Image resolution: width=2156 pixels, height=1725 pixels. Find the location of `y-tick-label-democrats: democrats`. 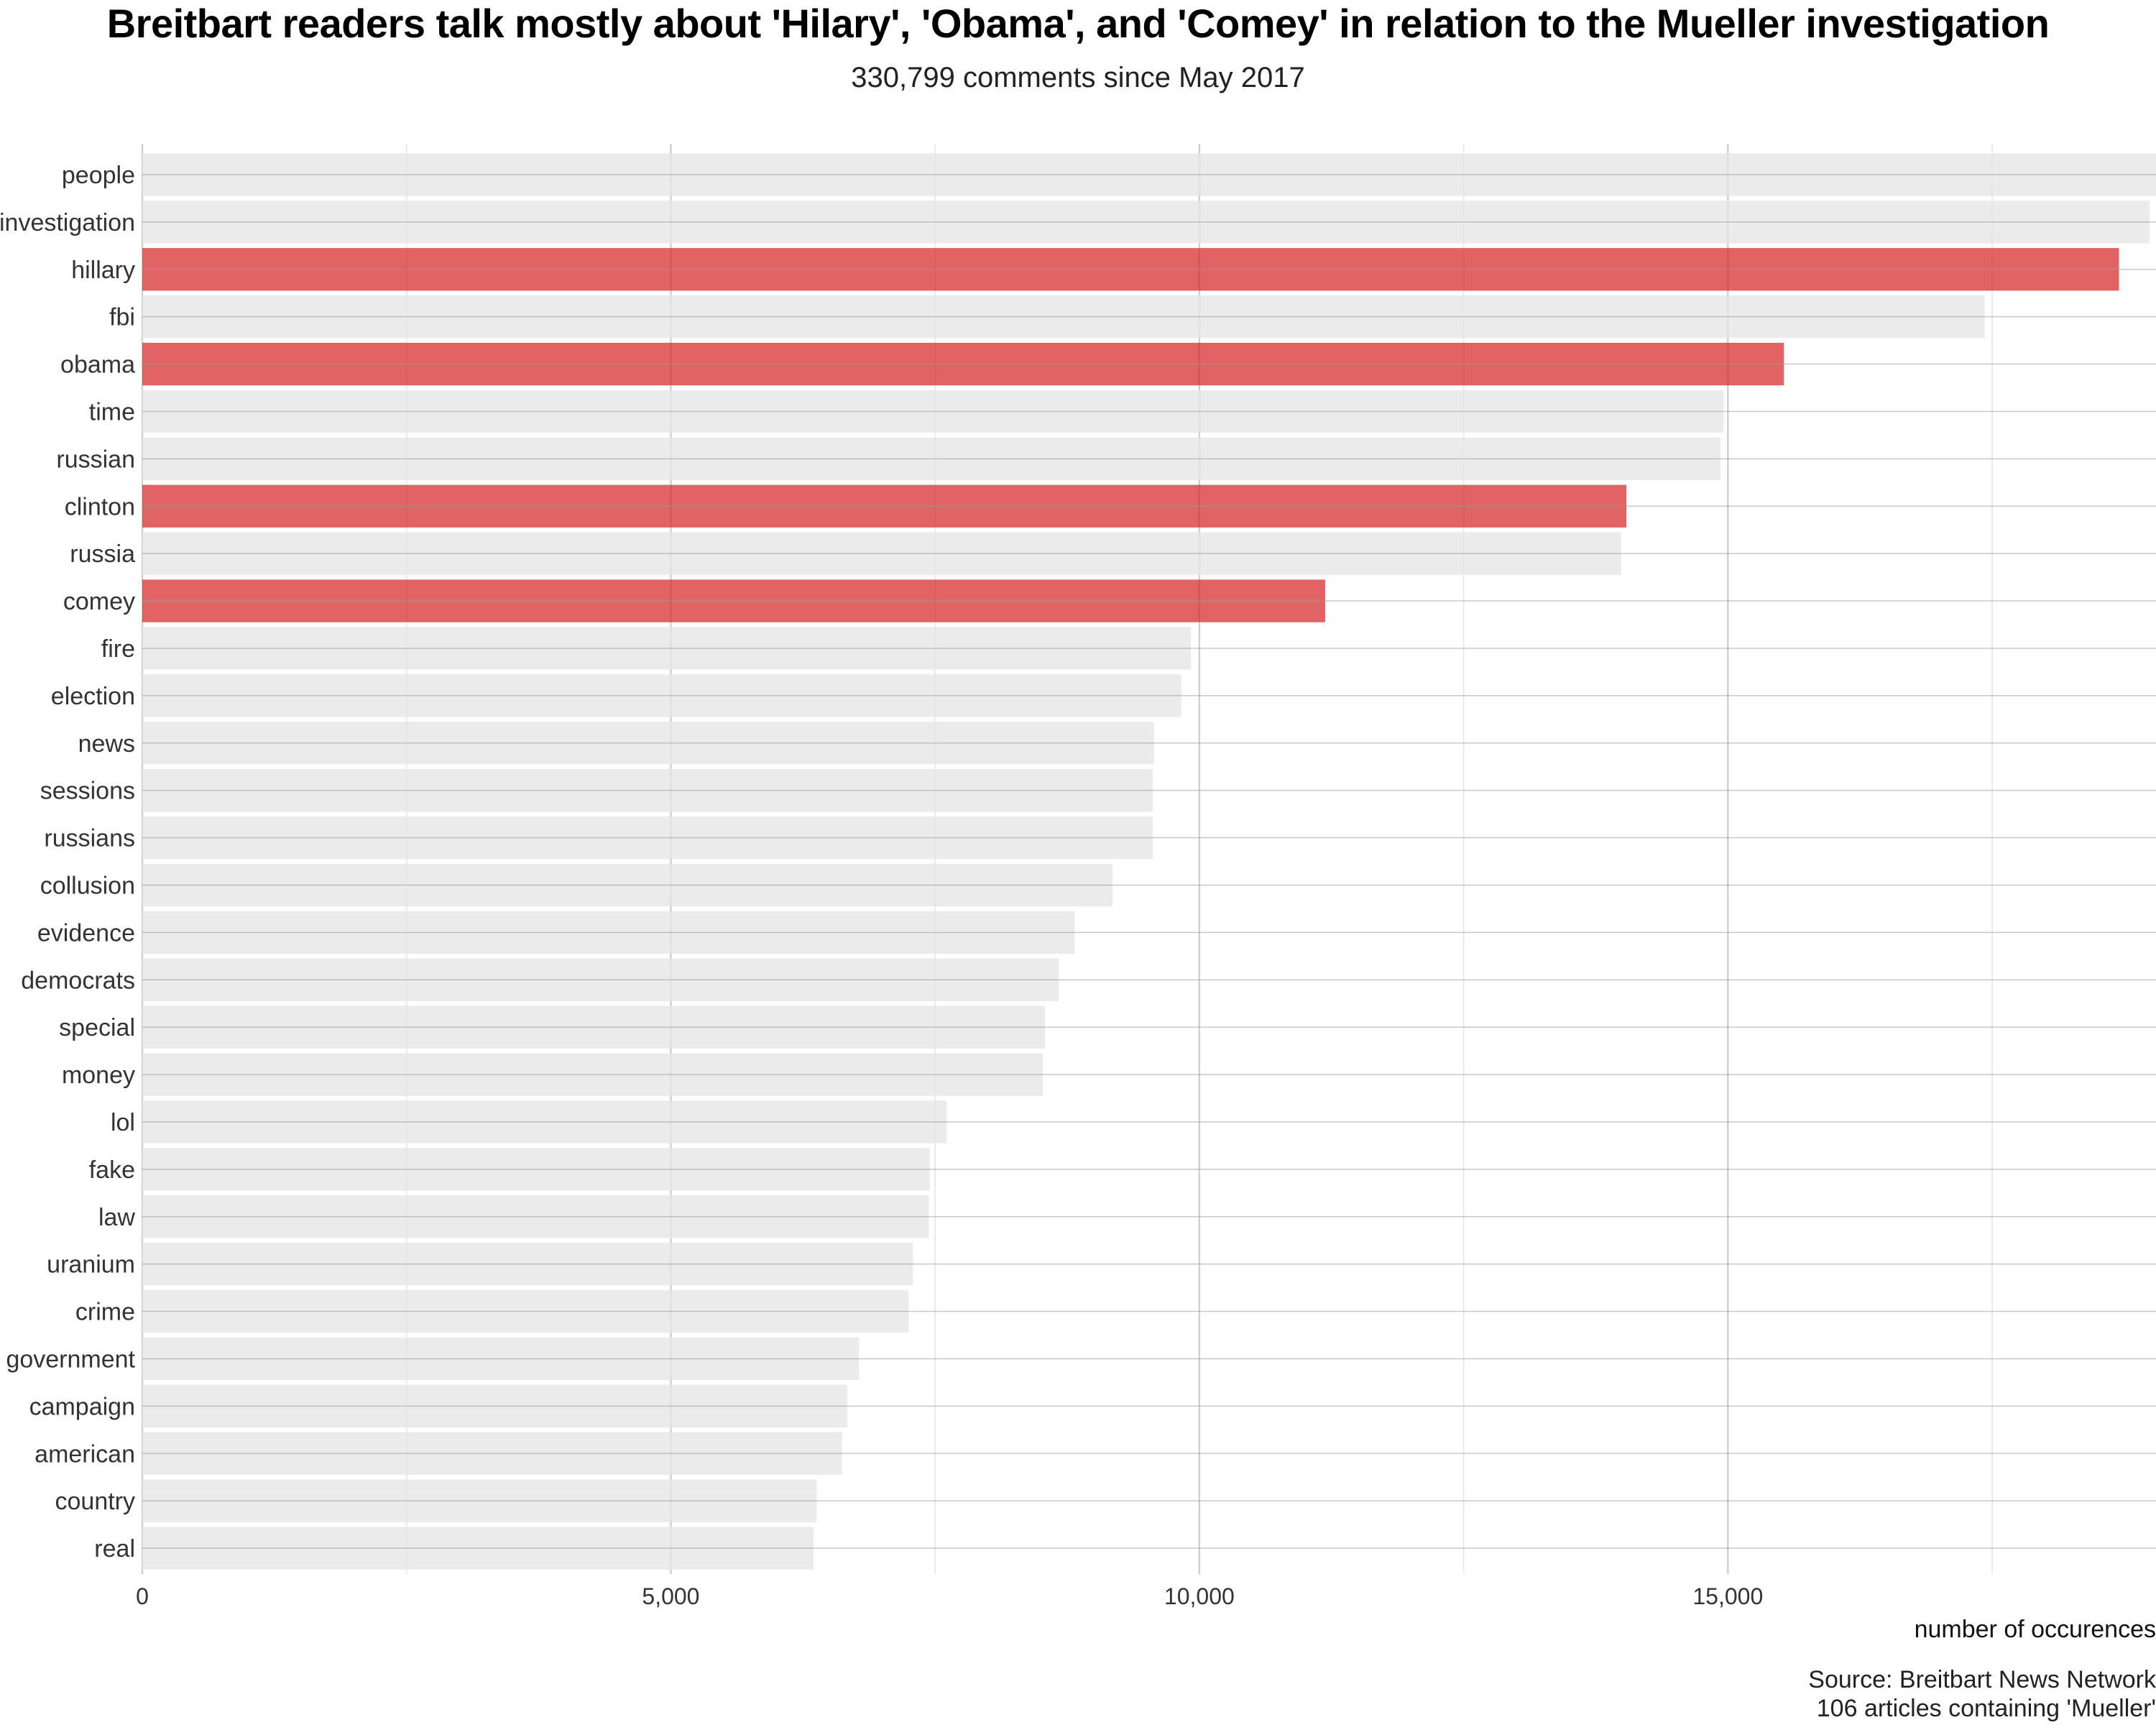

y-tick-label-democrats: democrats is located at coordinates (78, 980).